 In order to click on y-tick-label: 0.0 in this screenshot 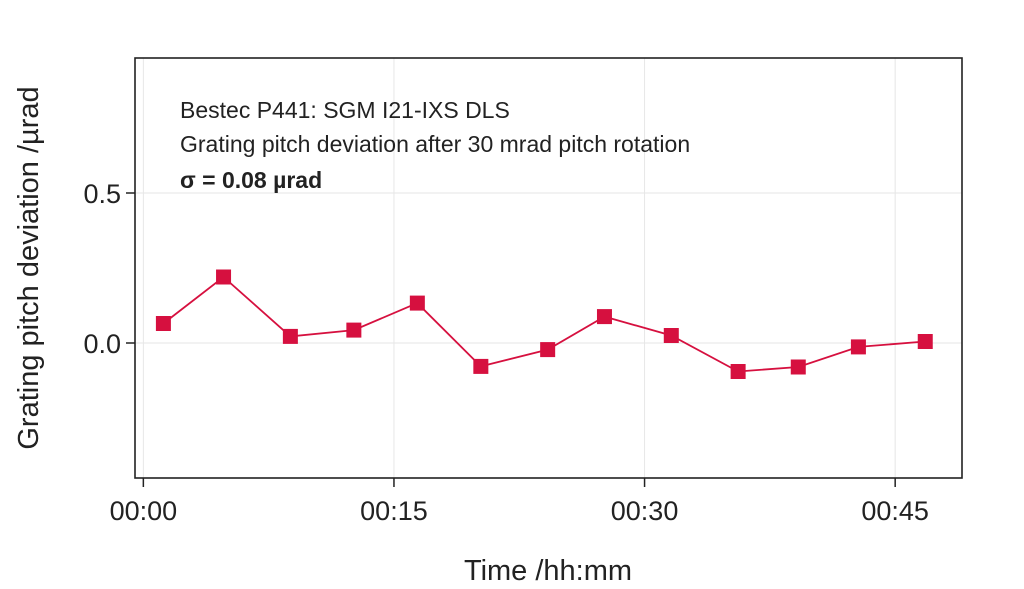, I will do `click(102, 344)`.